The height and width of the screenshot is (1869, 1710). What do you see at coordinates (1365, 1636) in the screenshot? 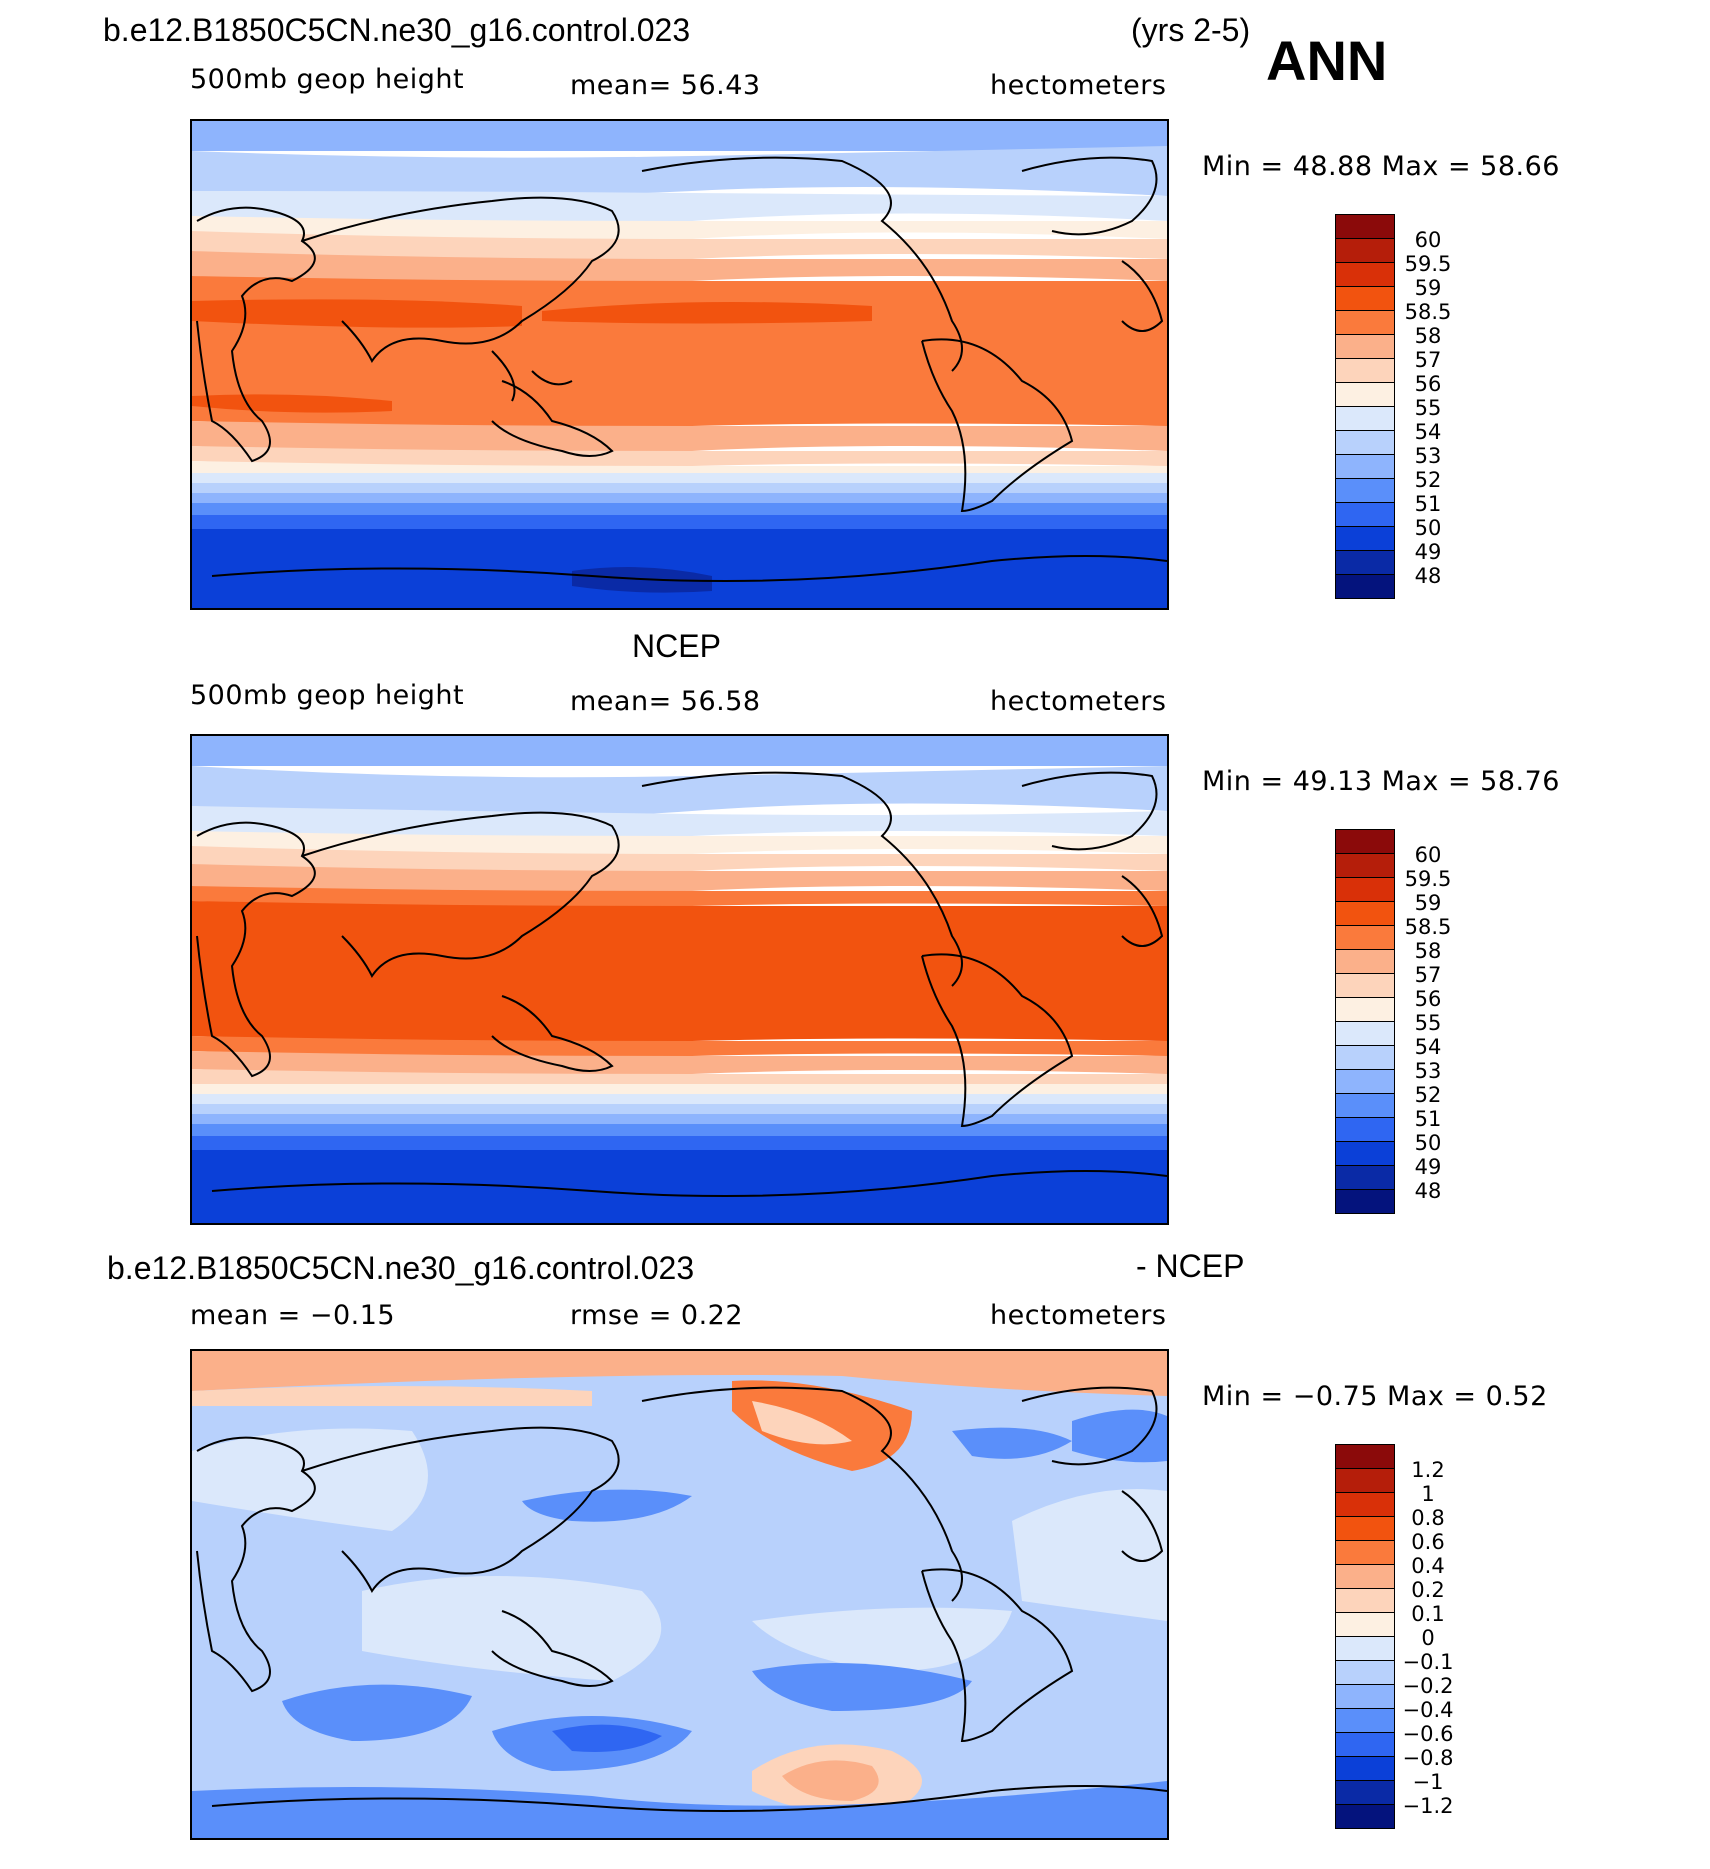
I see `panel-diff-colorbar` at bounding box center [1365, 1636].